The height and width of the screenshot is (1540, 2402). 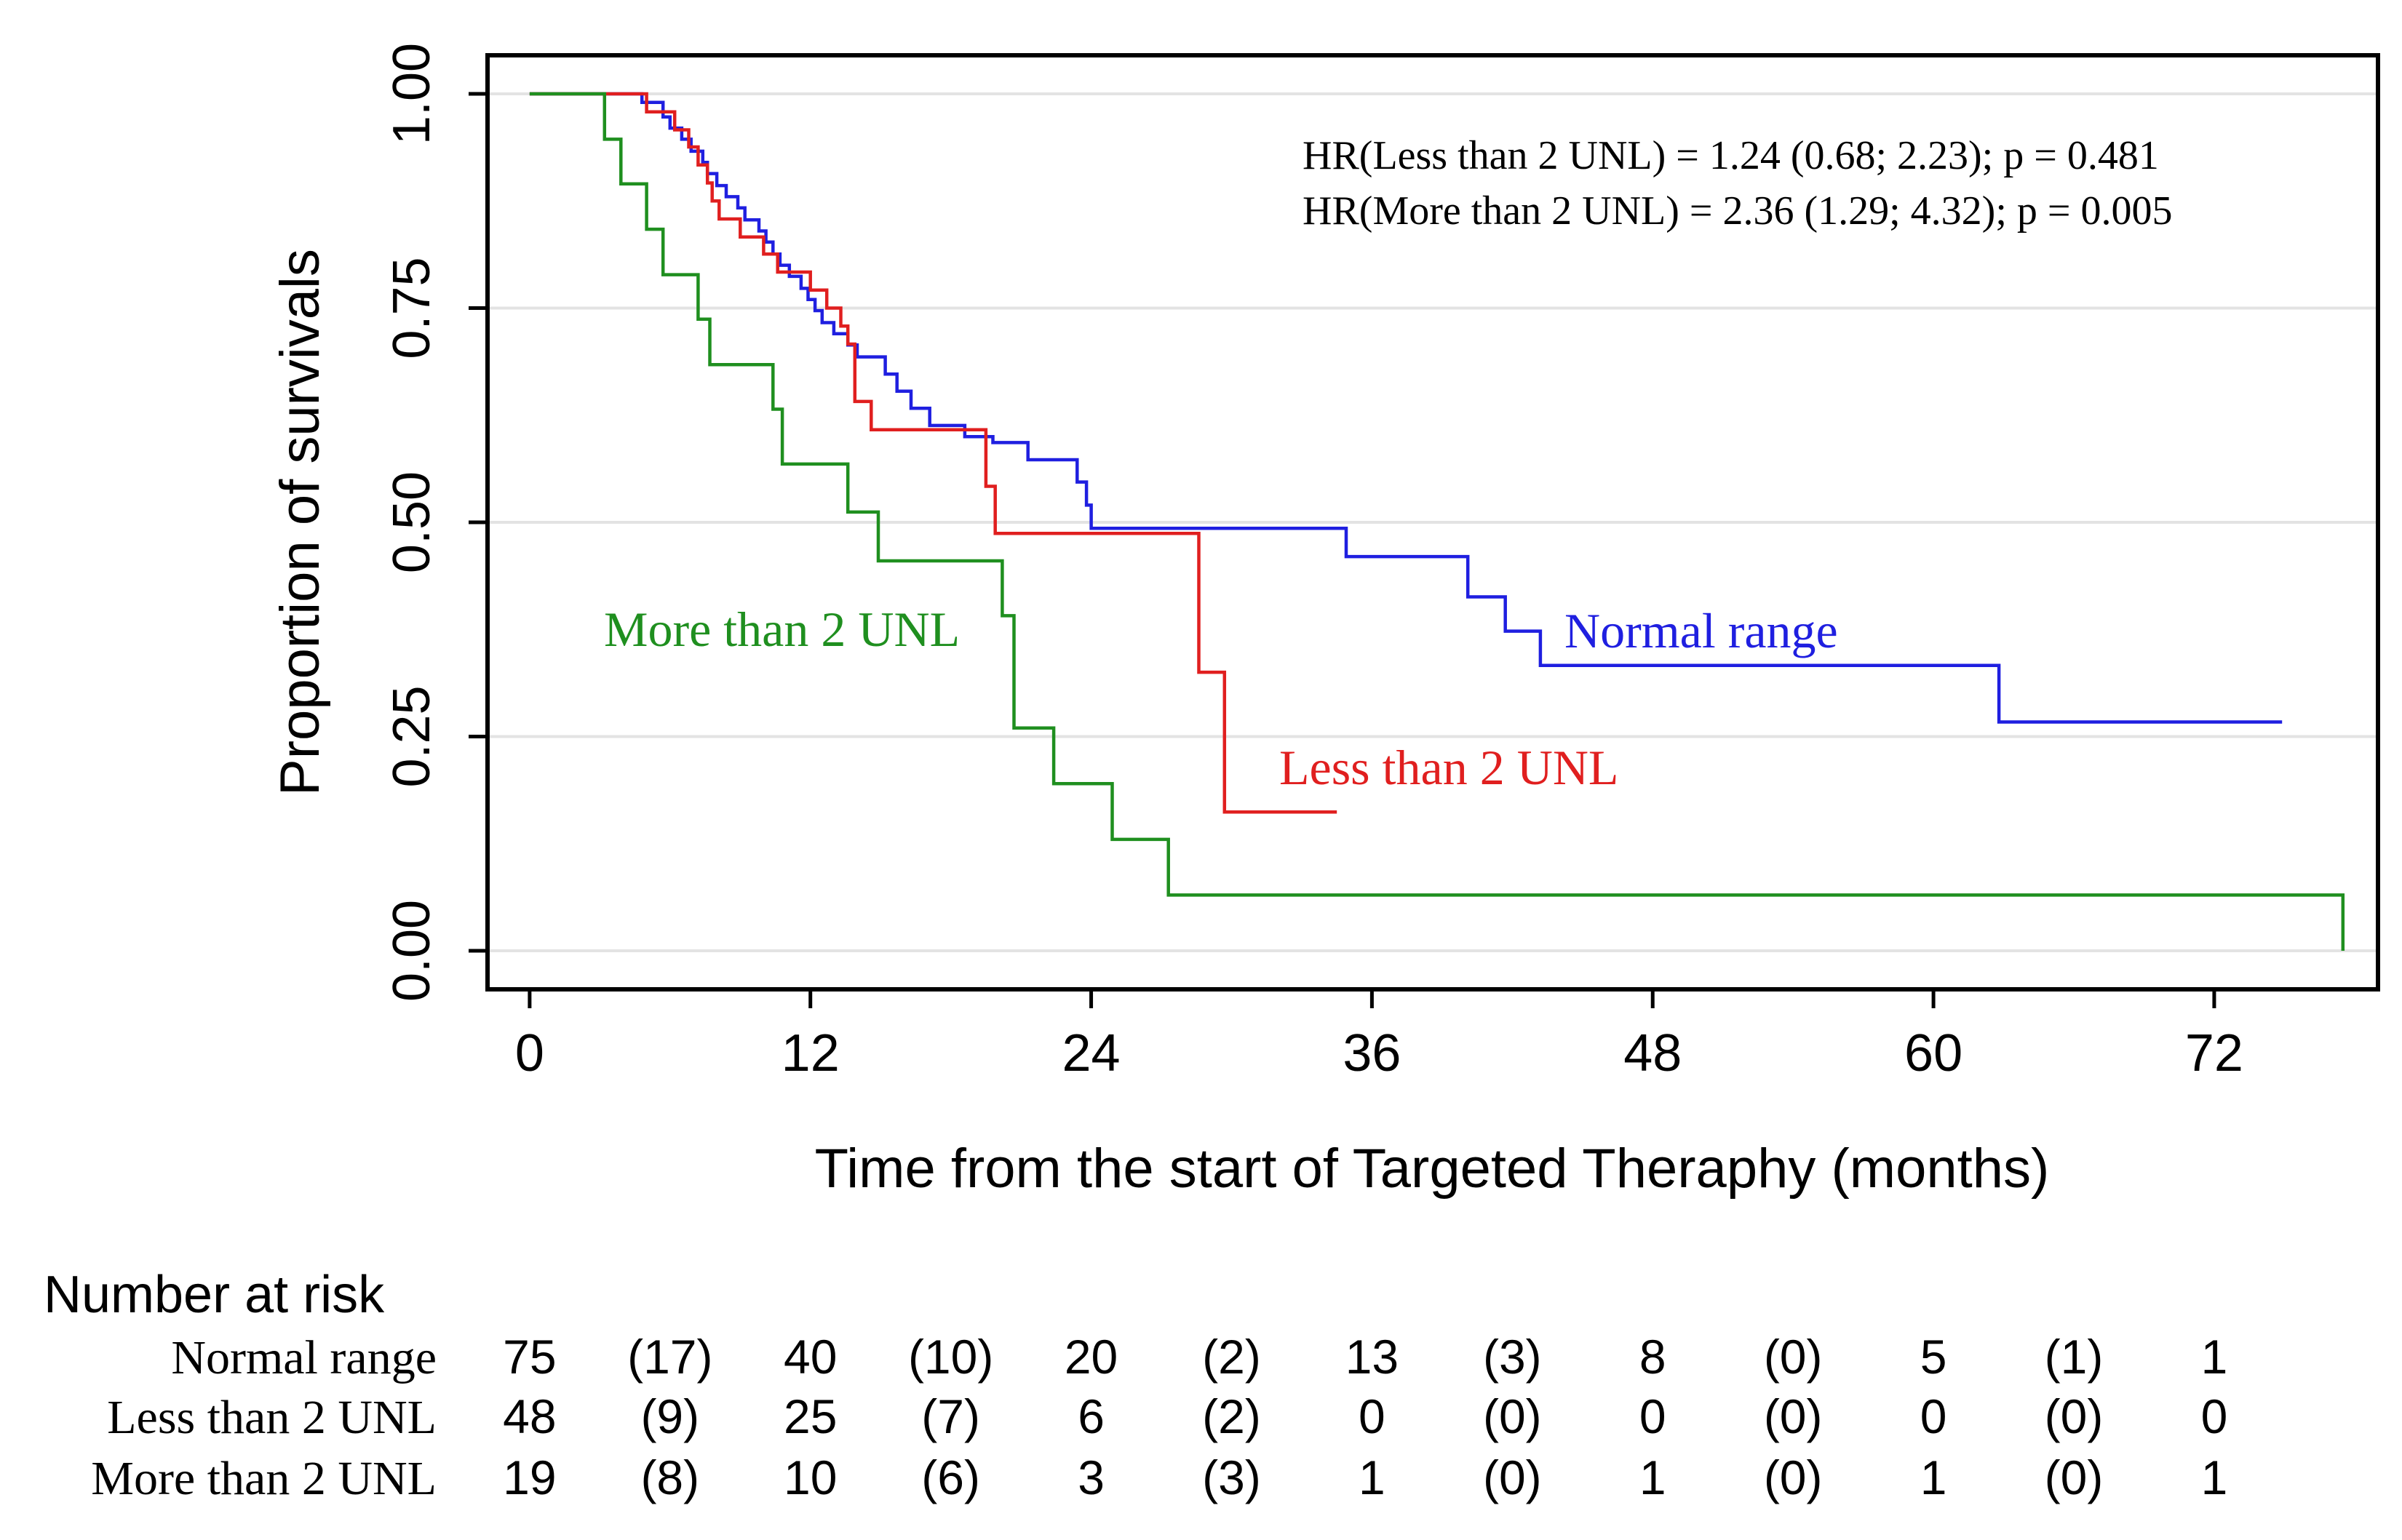 I want to click on y-tick-label-3: 0.75, so click(x=412, y=308).